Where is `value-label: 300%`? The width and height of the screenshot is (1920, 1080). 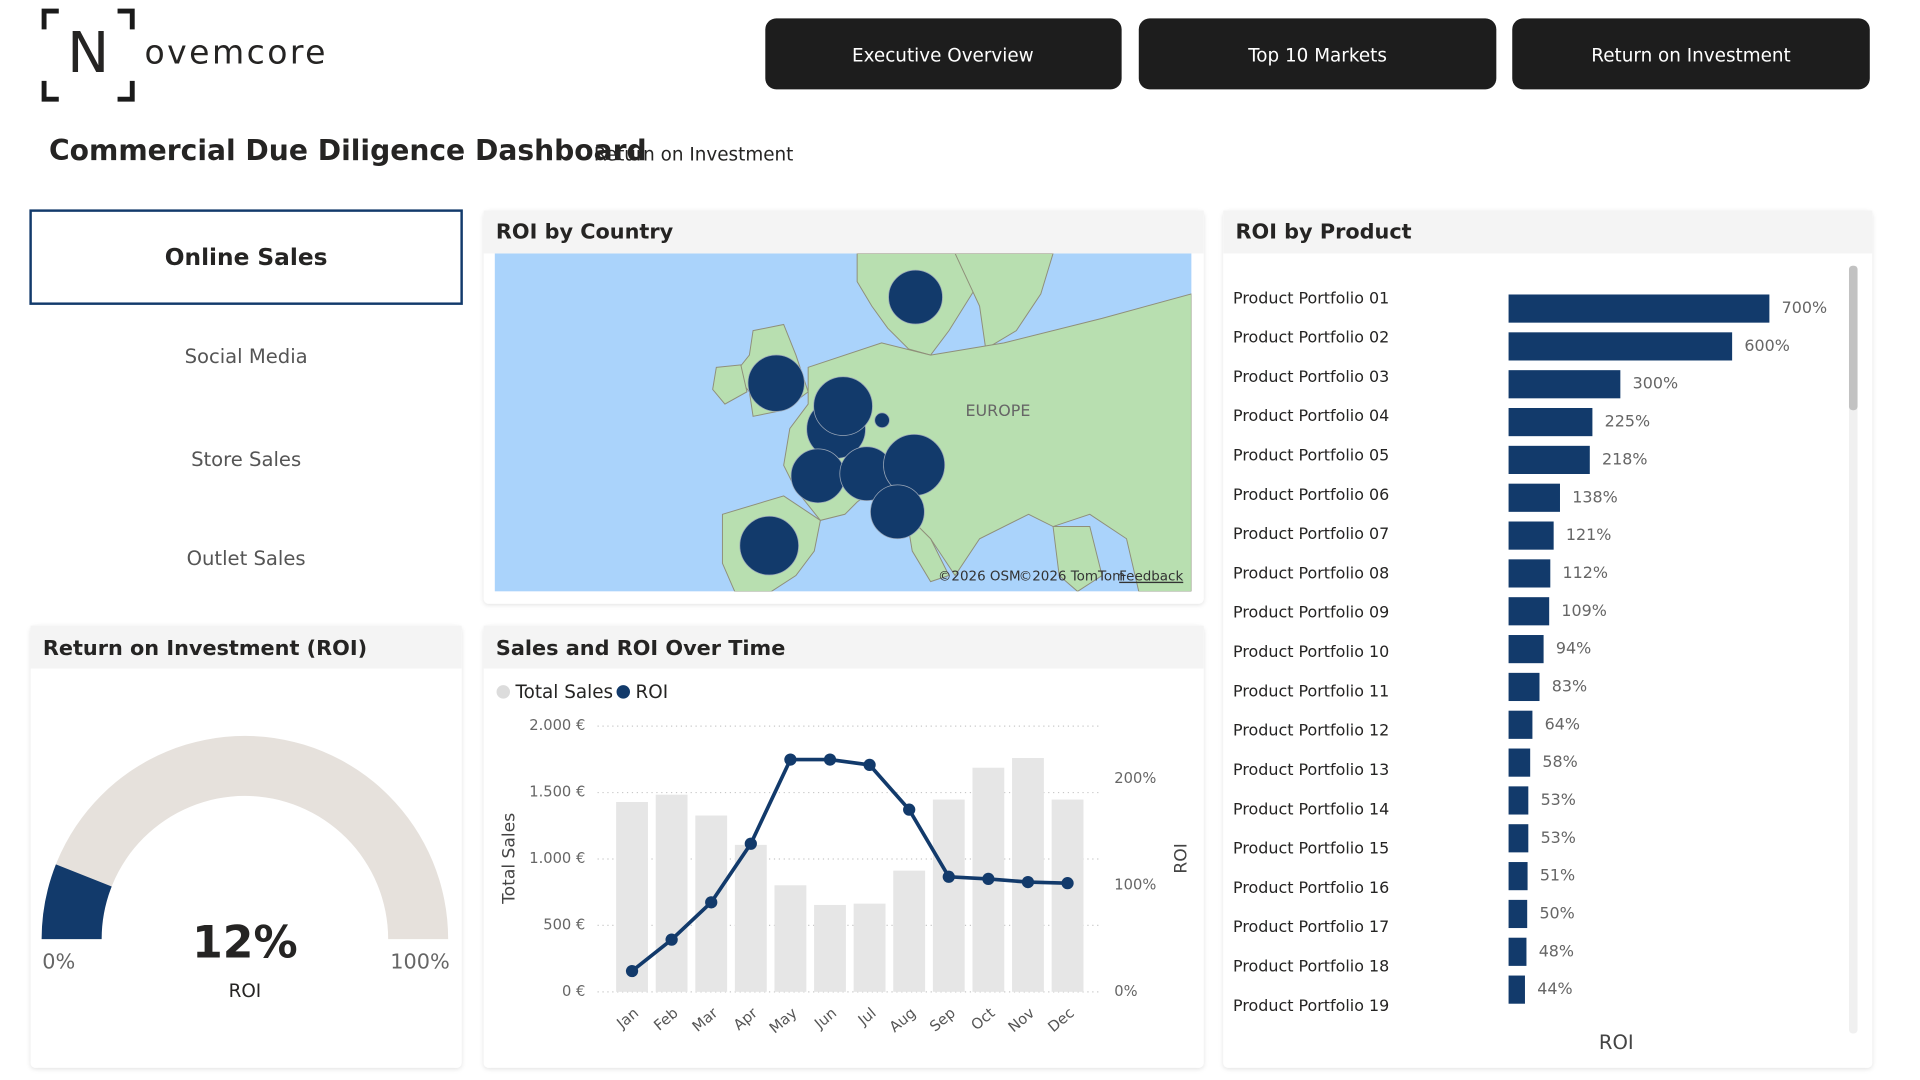 value-label: 300% is located at coordinates (1655, 383).